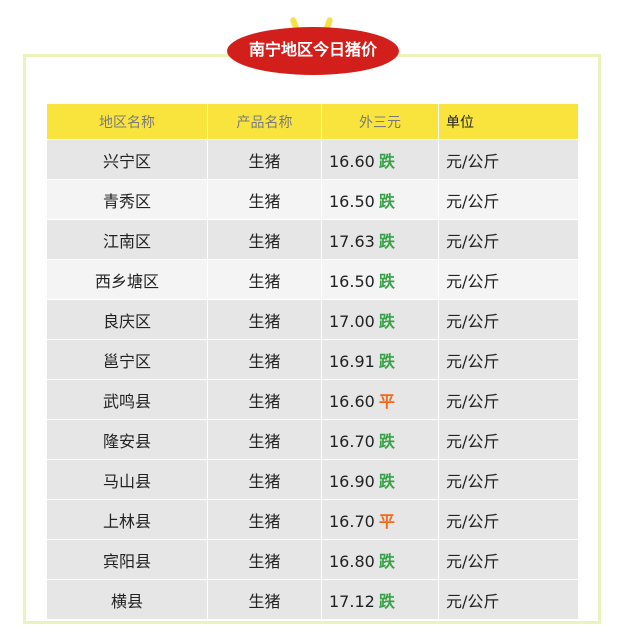 Image resolution: width=644 pixels, height=638 pixels. What do you see at coordinates (127, 399) in the screenshot?
I see `region-cell: 武鸣县` at bounding box center [127, 399].